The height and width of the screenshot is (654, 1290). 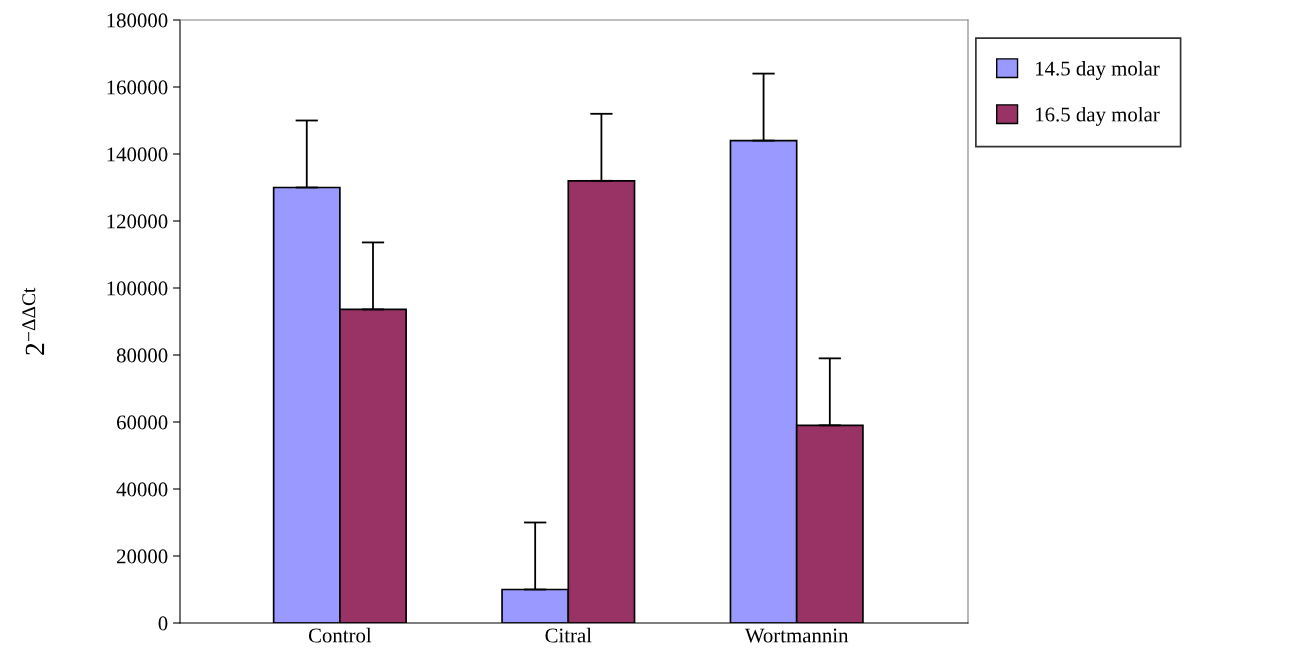 I want to click on x-tick-label: Citral, so click(x=568, y=635).